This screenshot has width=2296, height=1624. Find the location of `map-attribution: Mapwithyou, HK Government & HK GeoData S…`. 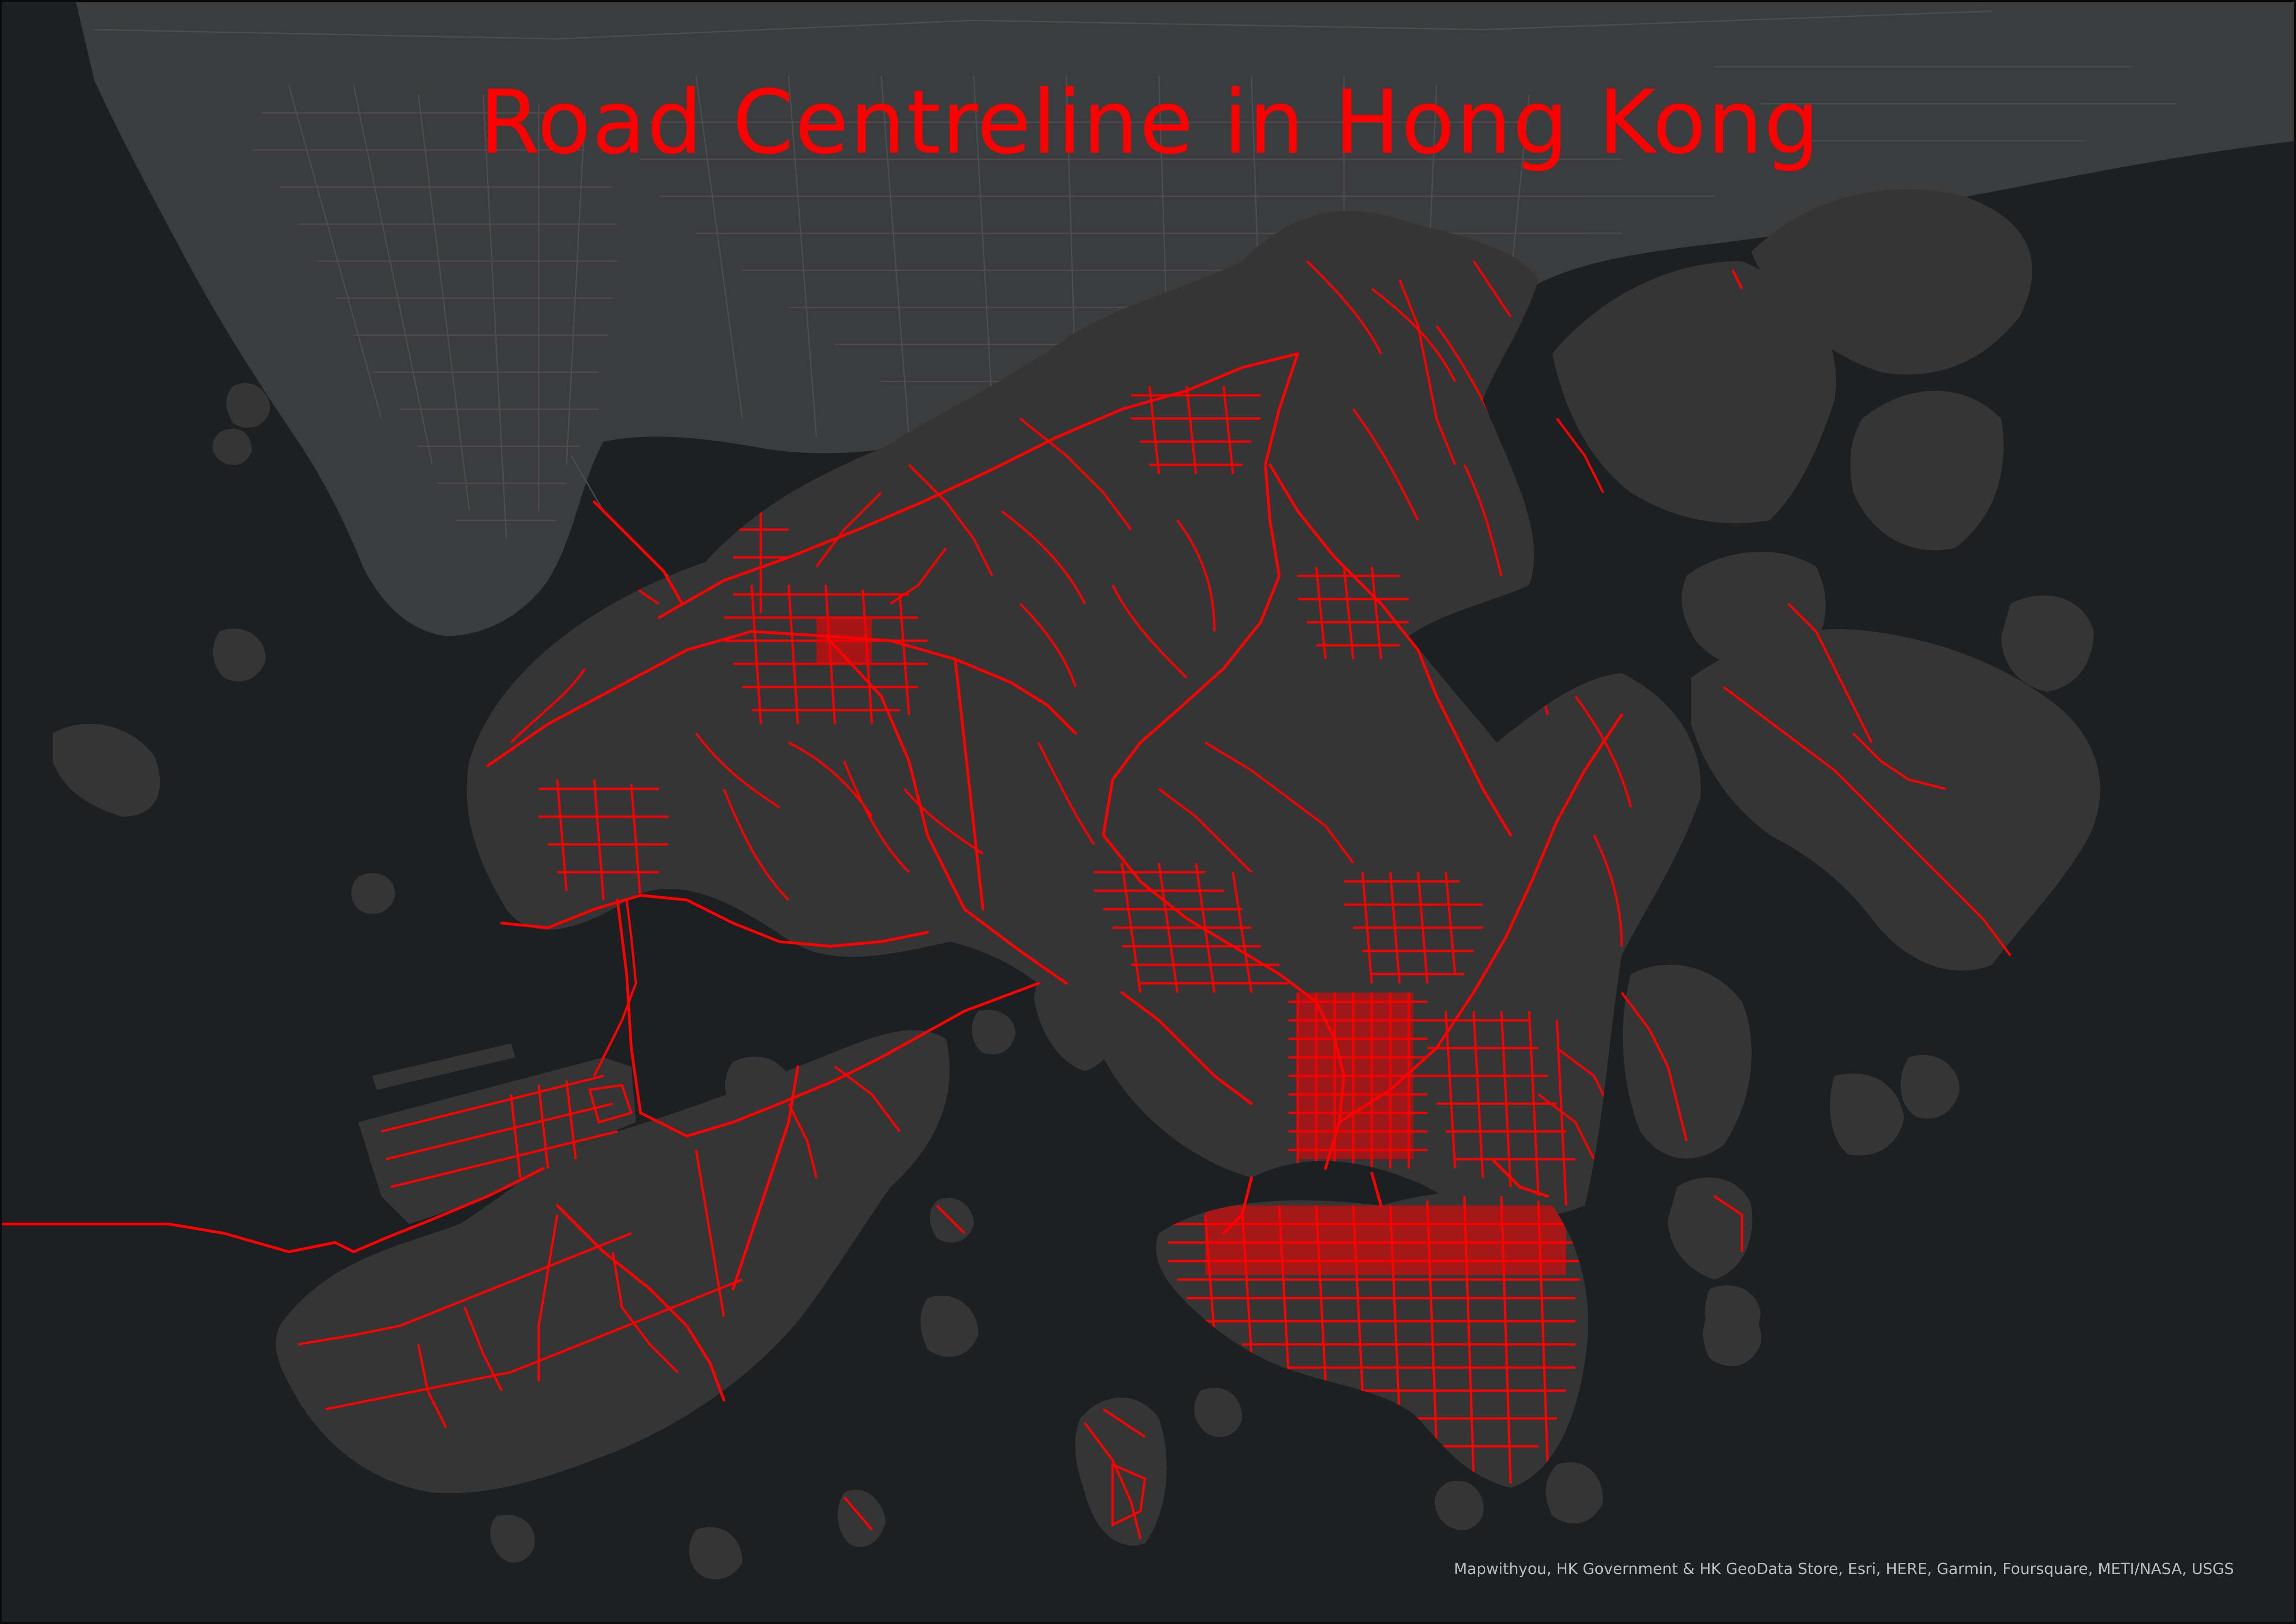

map-attribution: Mapwithyou, HK Government & HK GeoData S… is located at coordinates (1844, 1569).